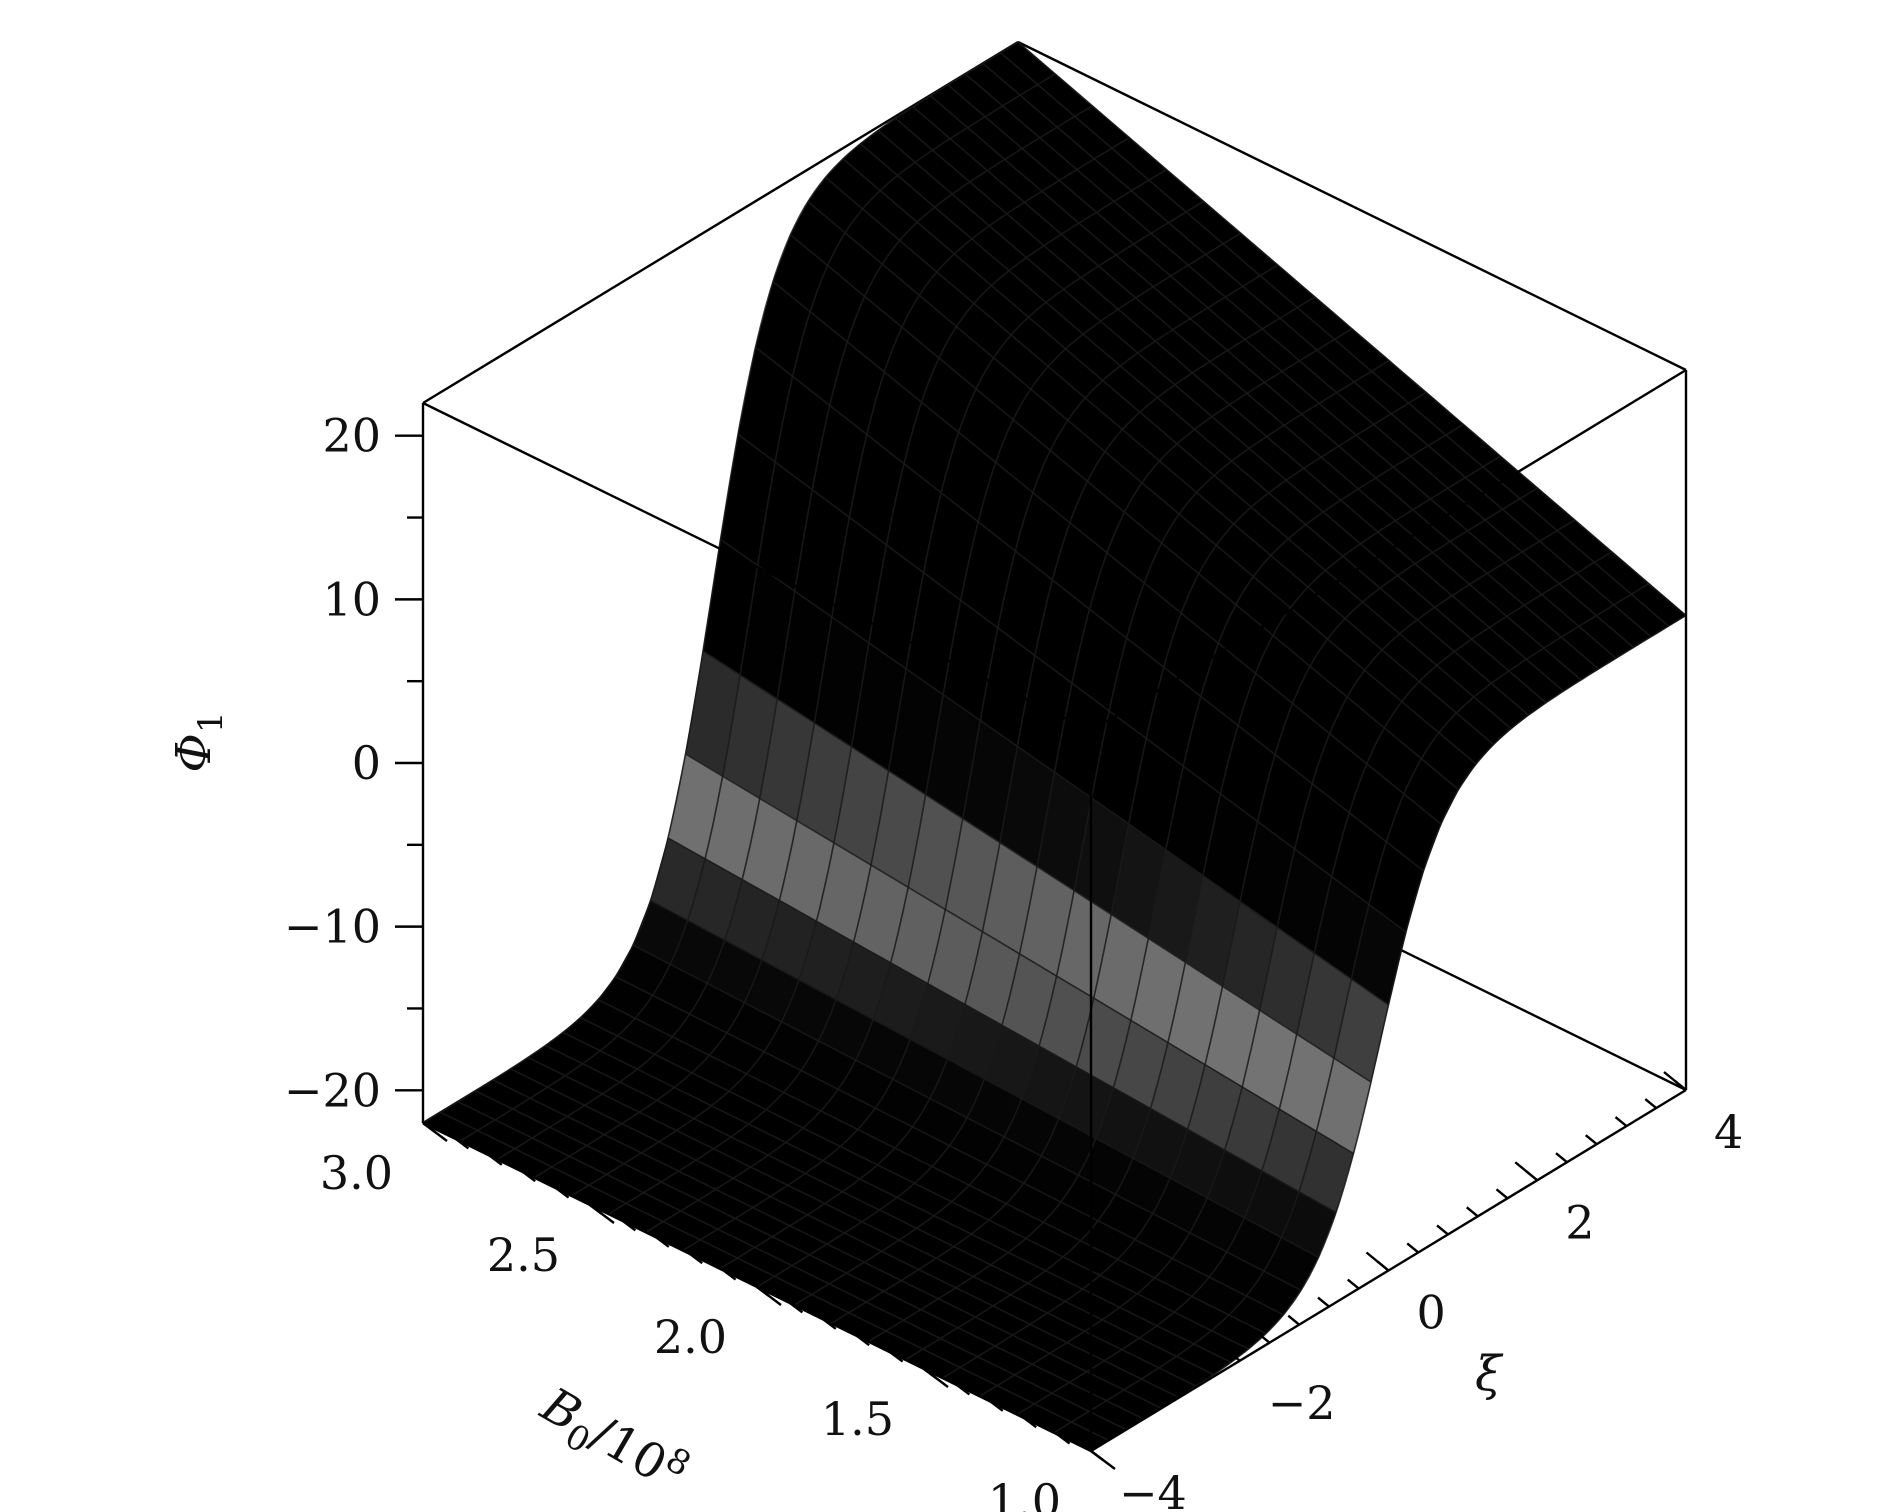 The height and width of the screenshot is (1512, 1890). I want to click on z-axis-title: Φ1, so click(198, 742).